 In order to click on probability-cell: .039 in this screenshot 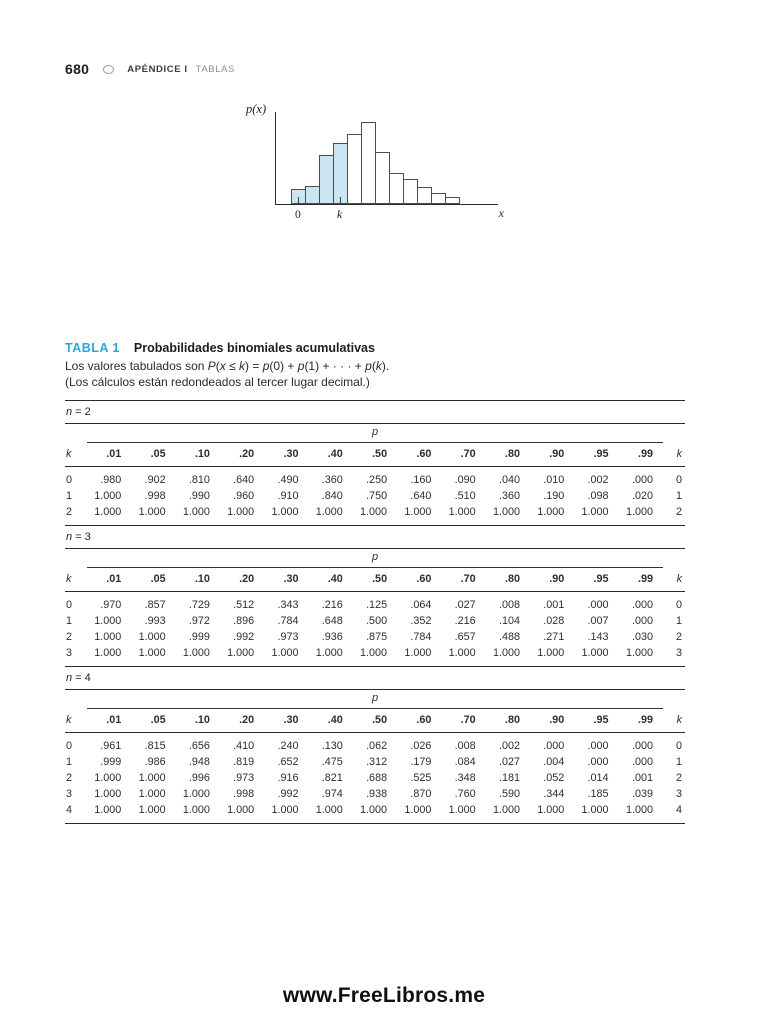, I will do `click(642, 794)`.